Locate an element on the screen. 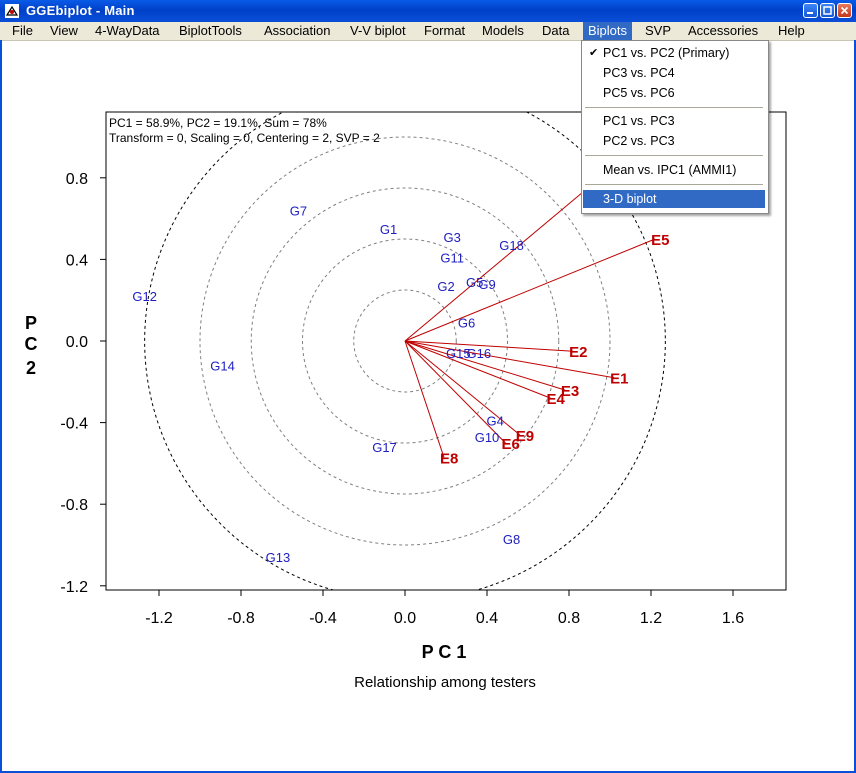 This screenshot has width=856, height=773. tester-label-e1: E1 is located at coordinates (619, 379).